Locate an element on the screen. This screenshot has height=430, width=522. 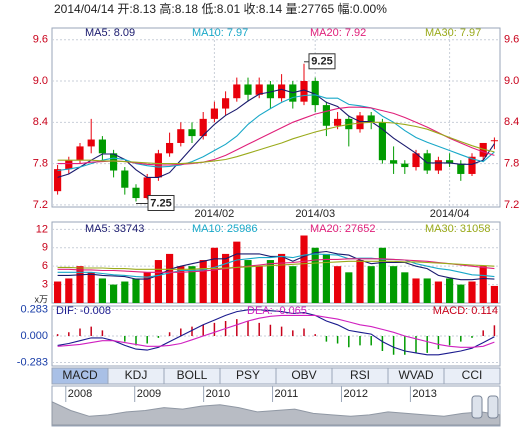
unit-label: x万 is located at coordinates (41, 299).